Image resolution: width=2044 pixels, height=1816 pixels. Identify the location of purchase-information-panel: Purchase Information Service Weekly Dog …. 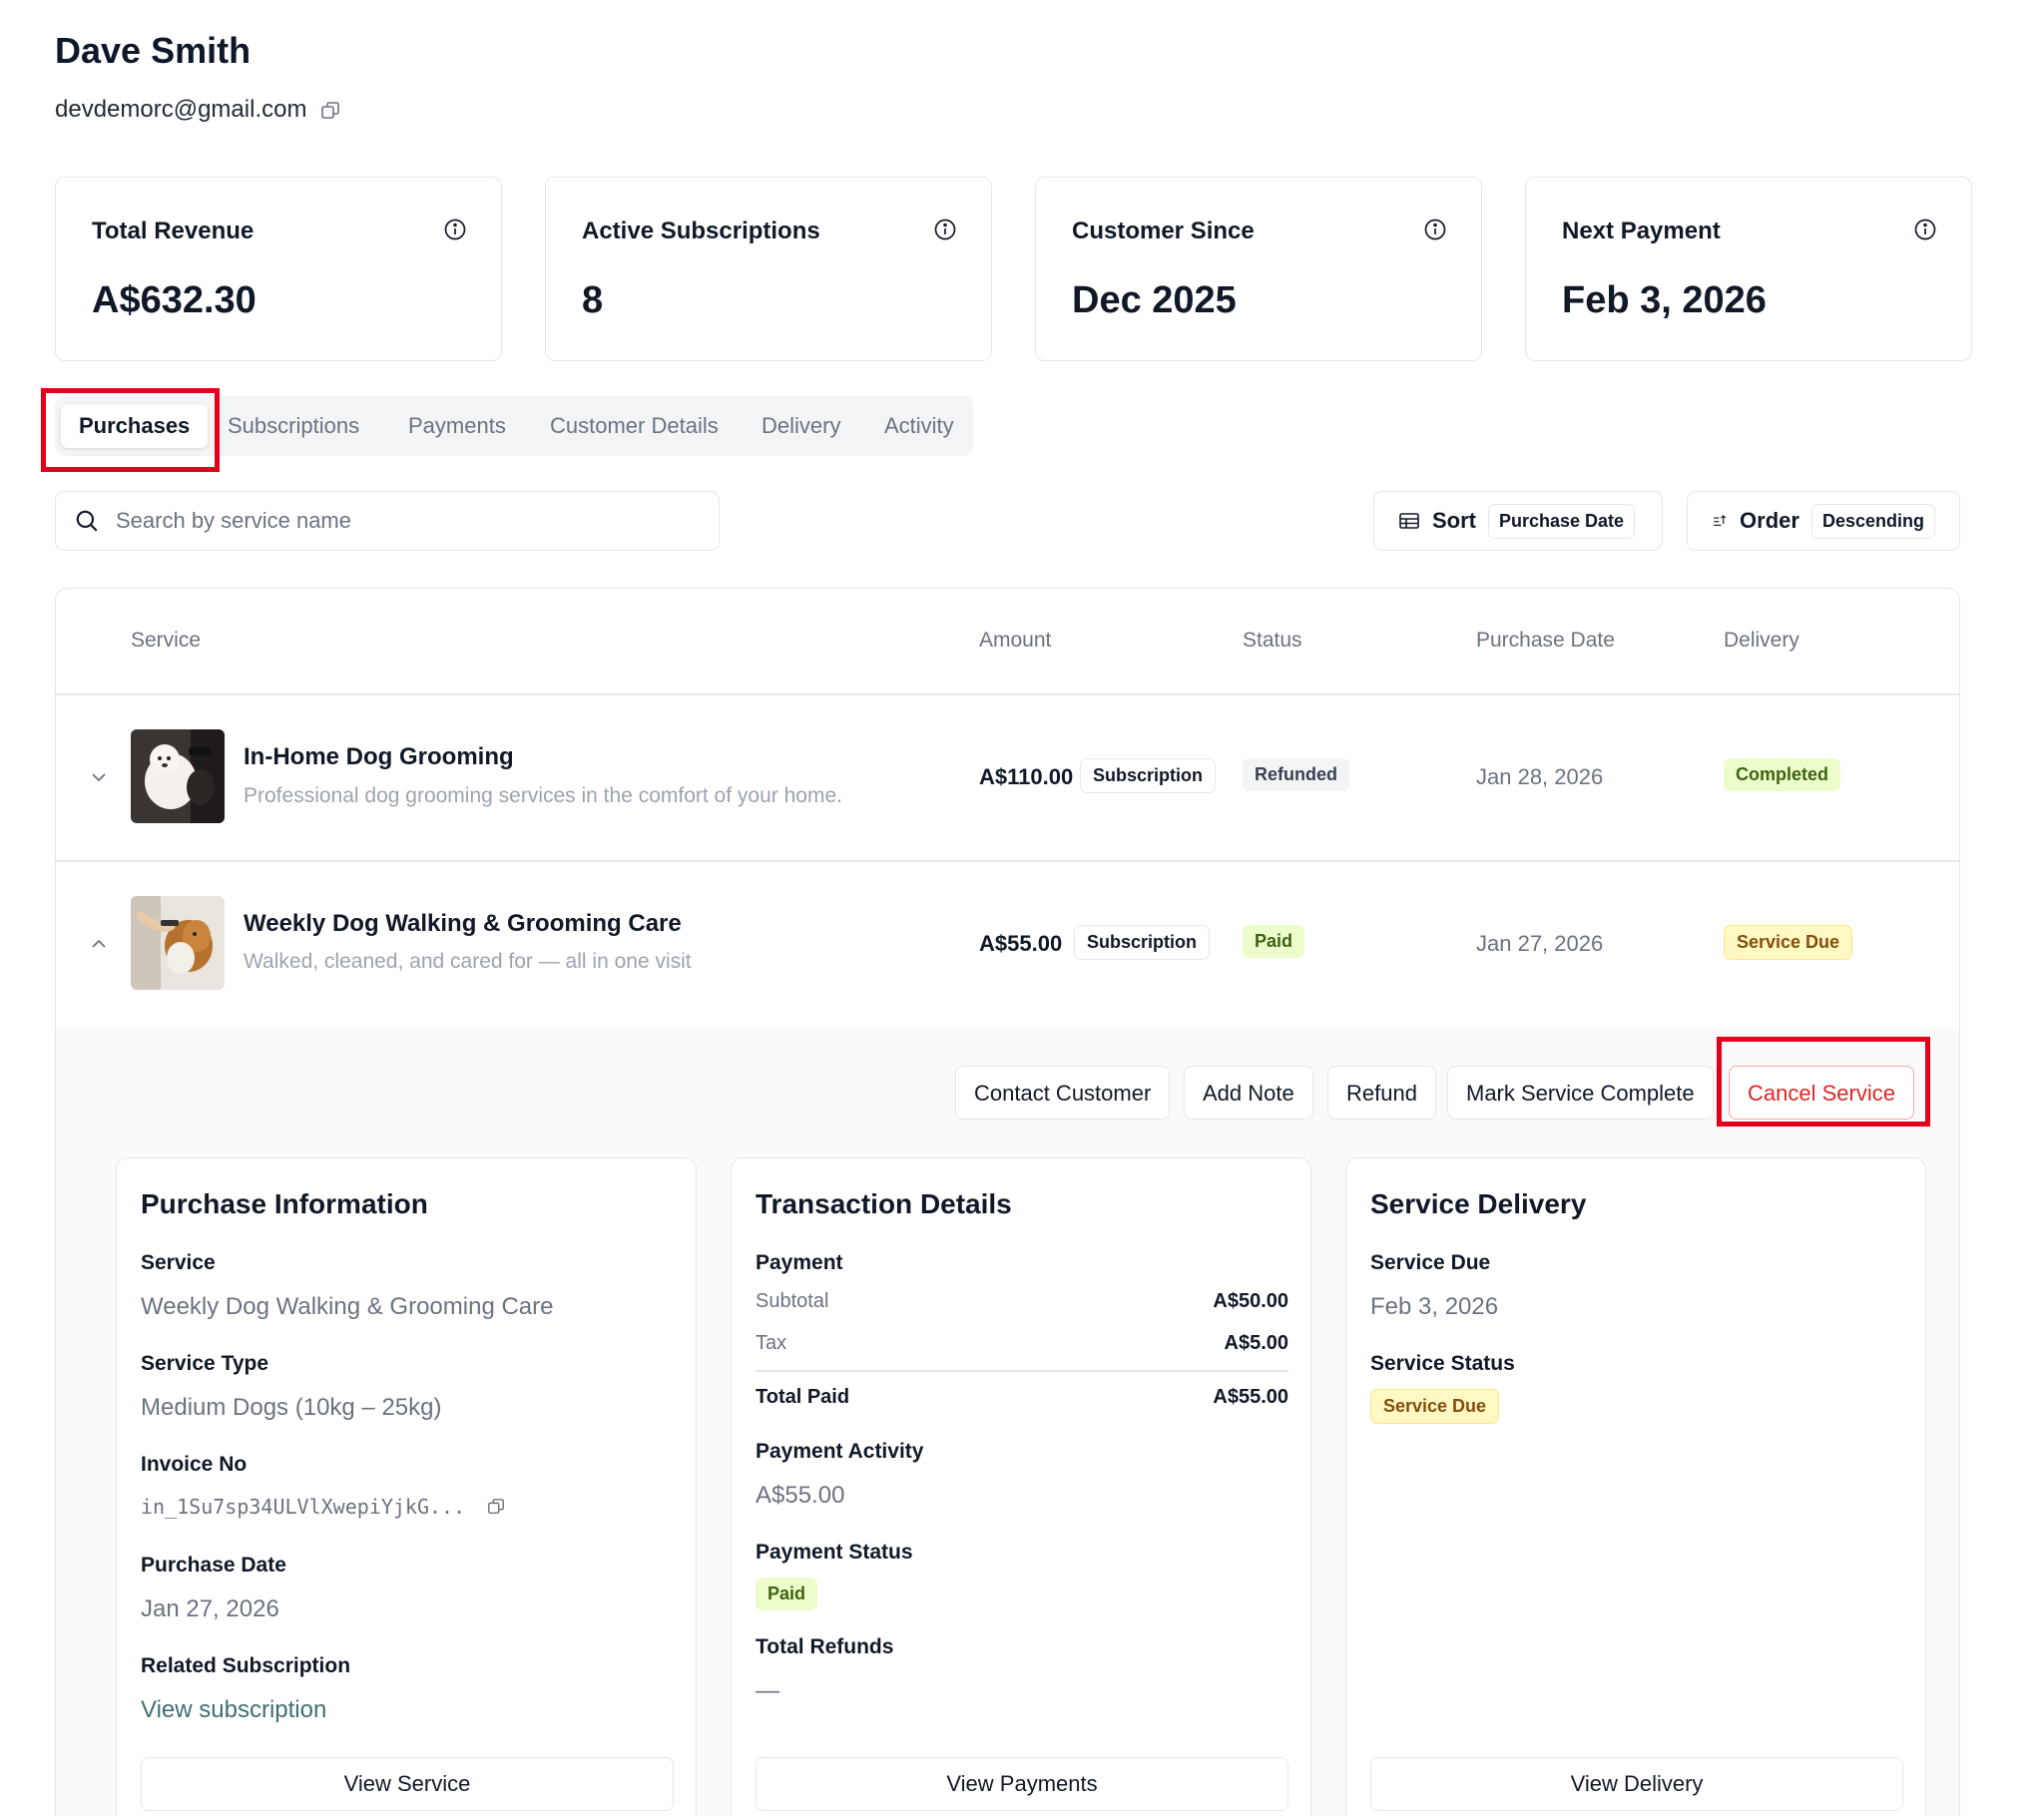
(406, 1486).